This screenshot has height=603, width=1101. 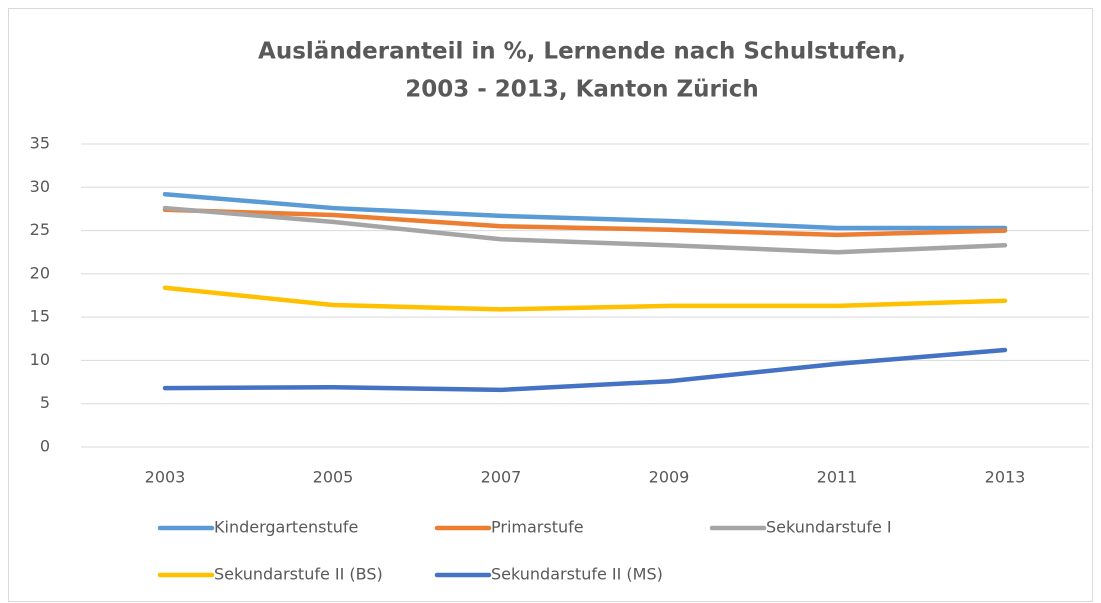 I want to click on y-tick-label: 0, so click(x=45, y=446).